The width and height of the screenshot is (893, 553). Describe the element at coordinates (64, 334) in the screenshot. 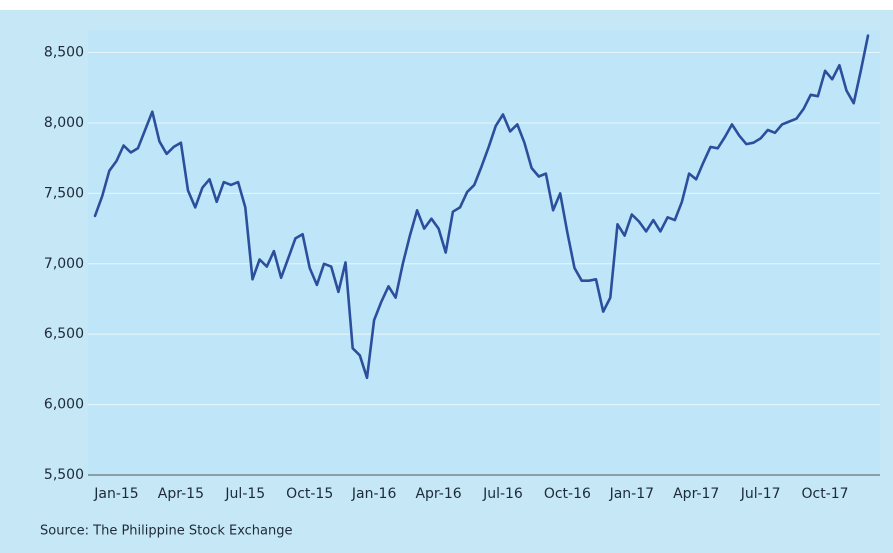

I see `y-tick-label: 6,500` at that location.